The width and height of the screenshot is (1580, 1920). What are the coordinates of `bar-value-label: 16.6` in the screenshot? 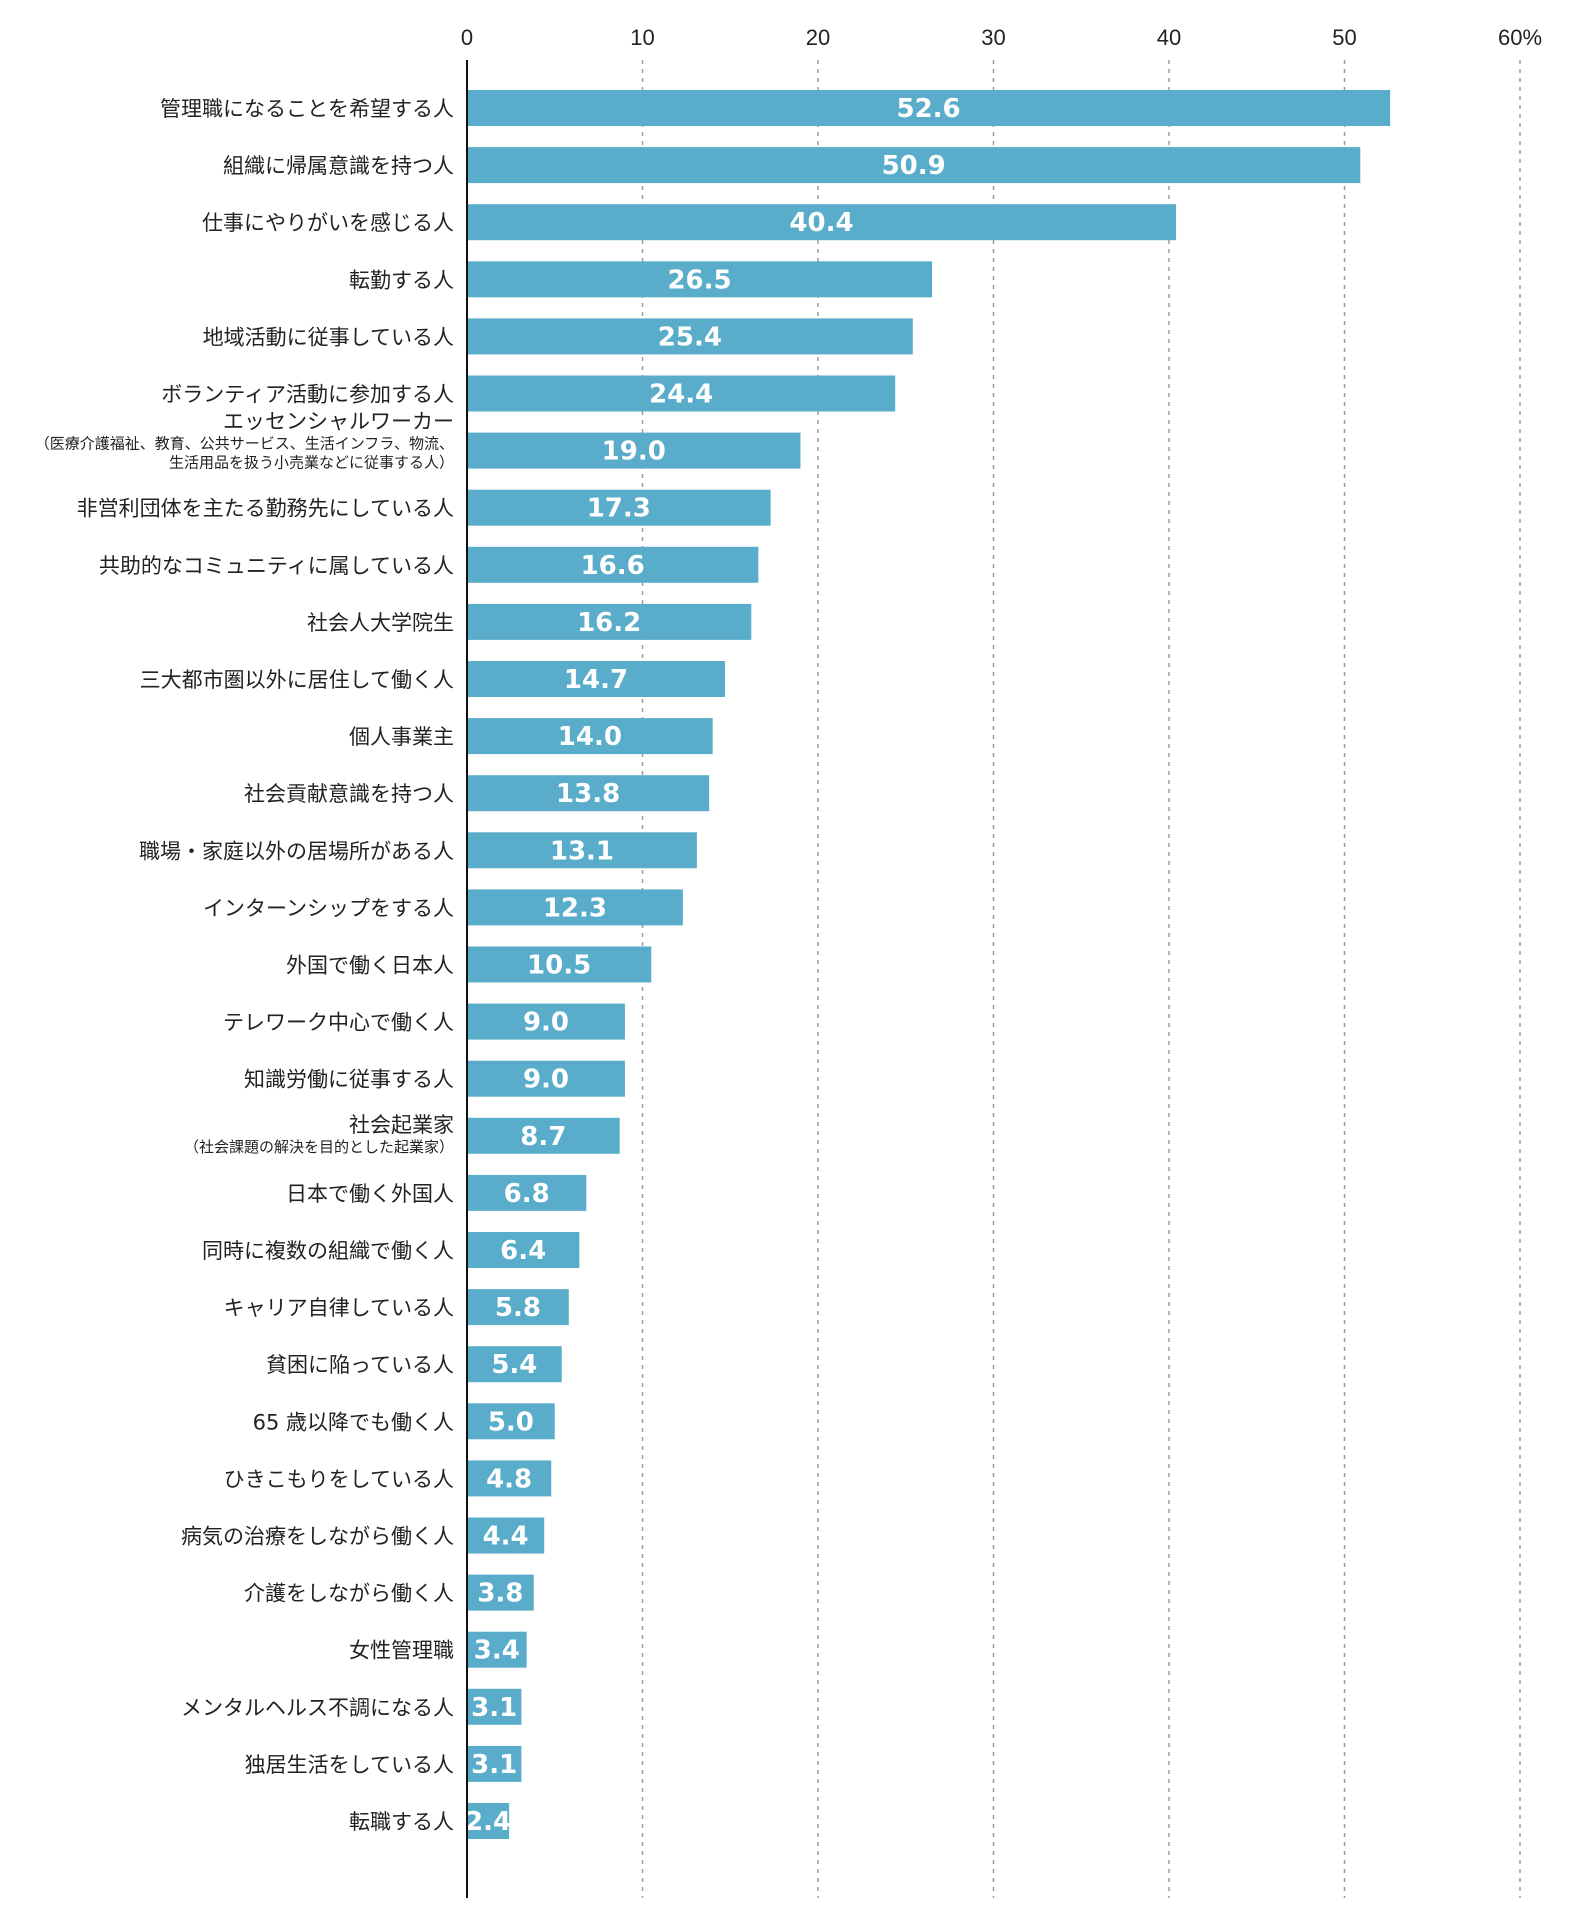 It's located at (613, 566).